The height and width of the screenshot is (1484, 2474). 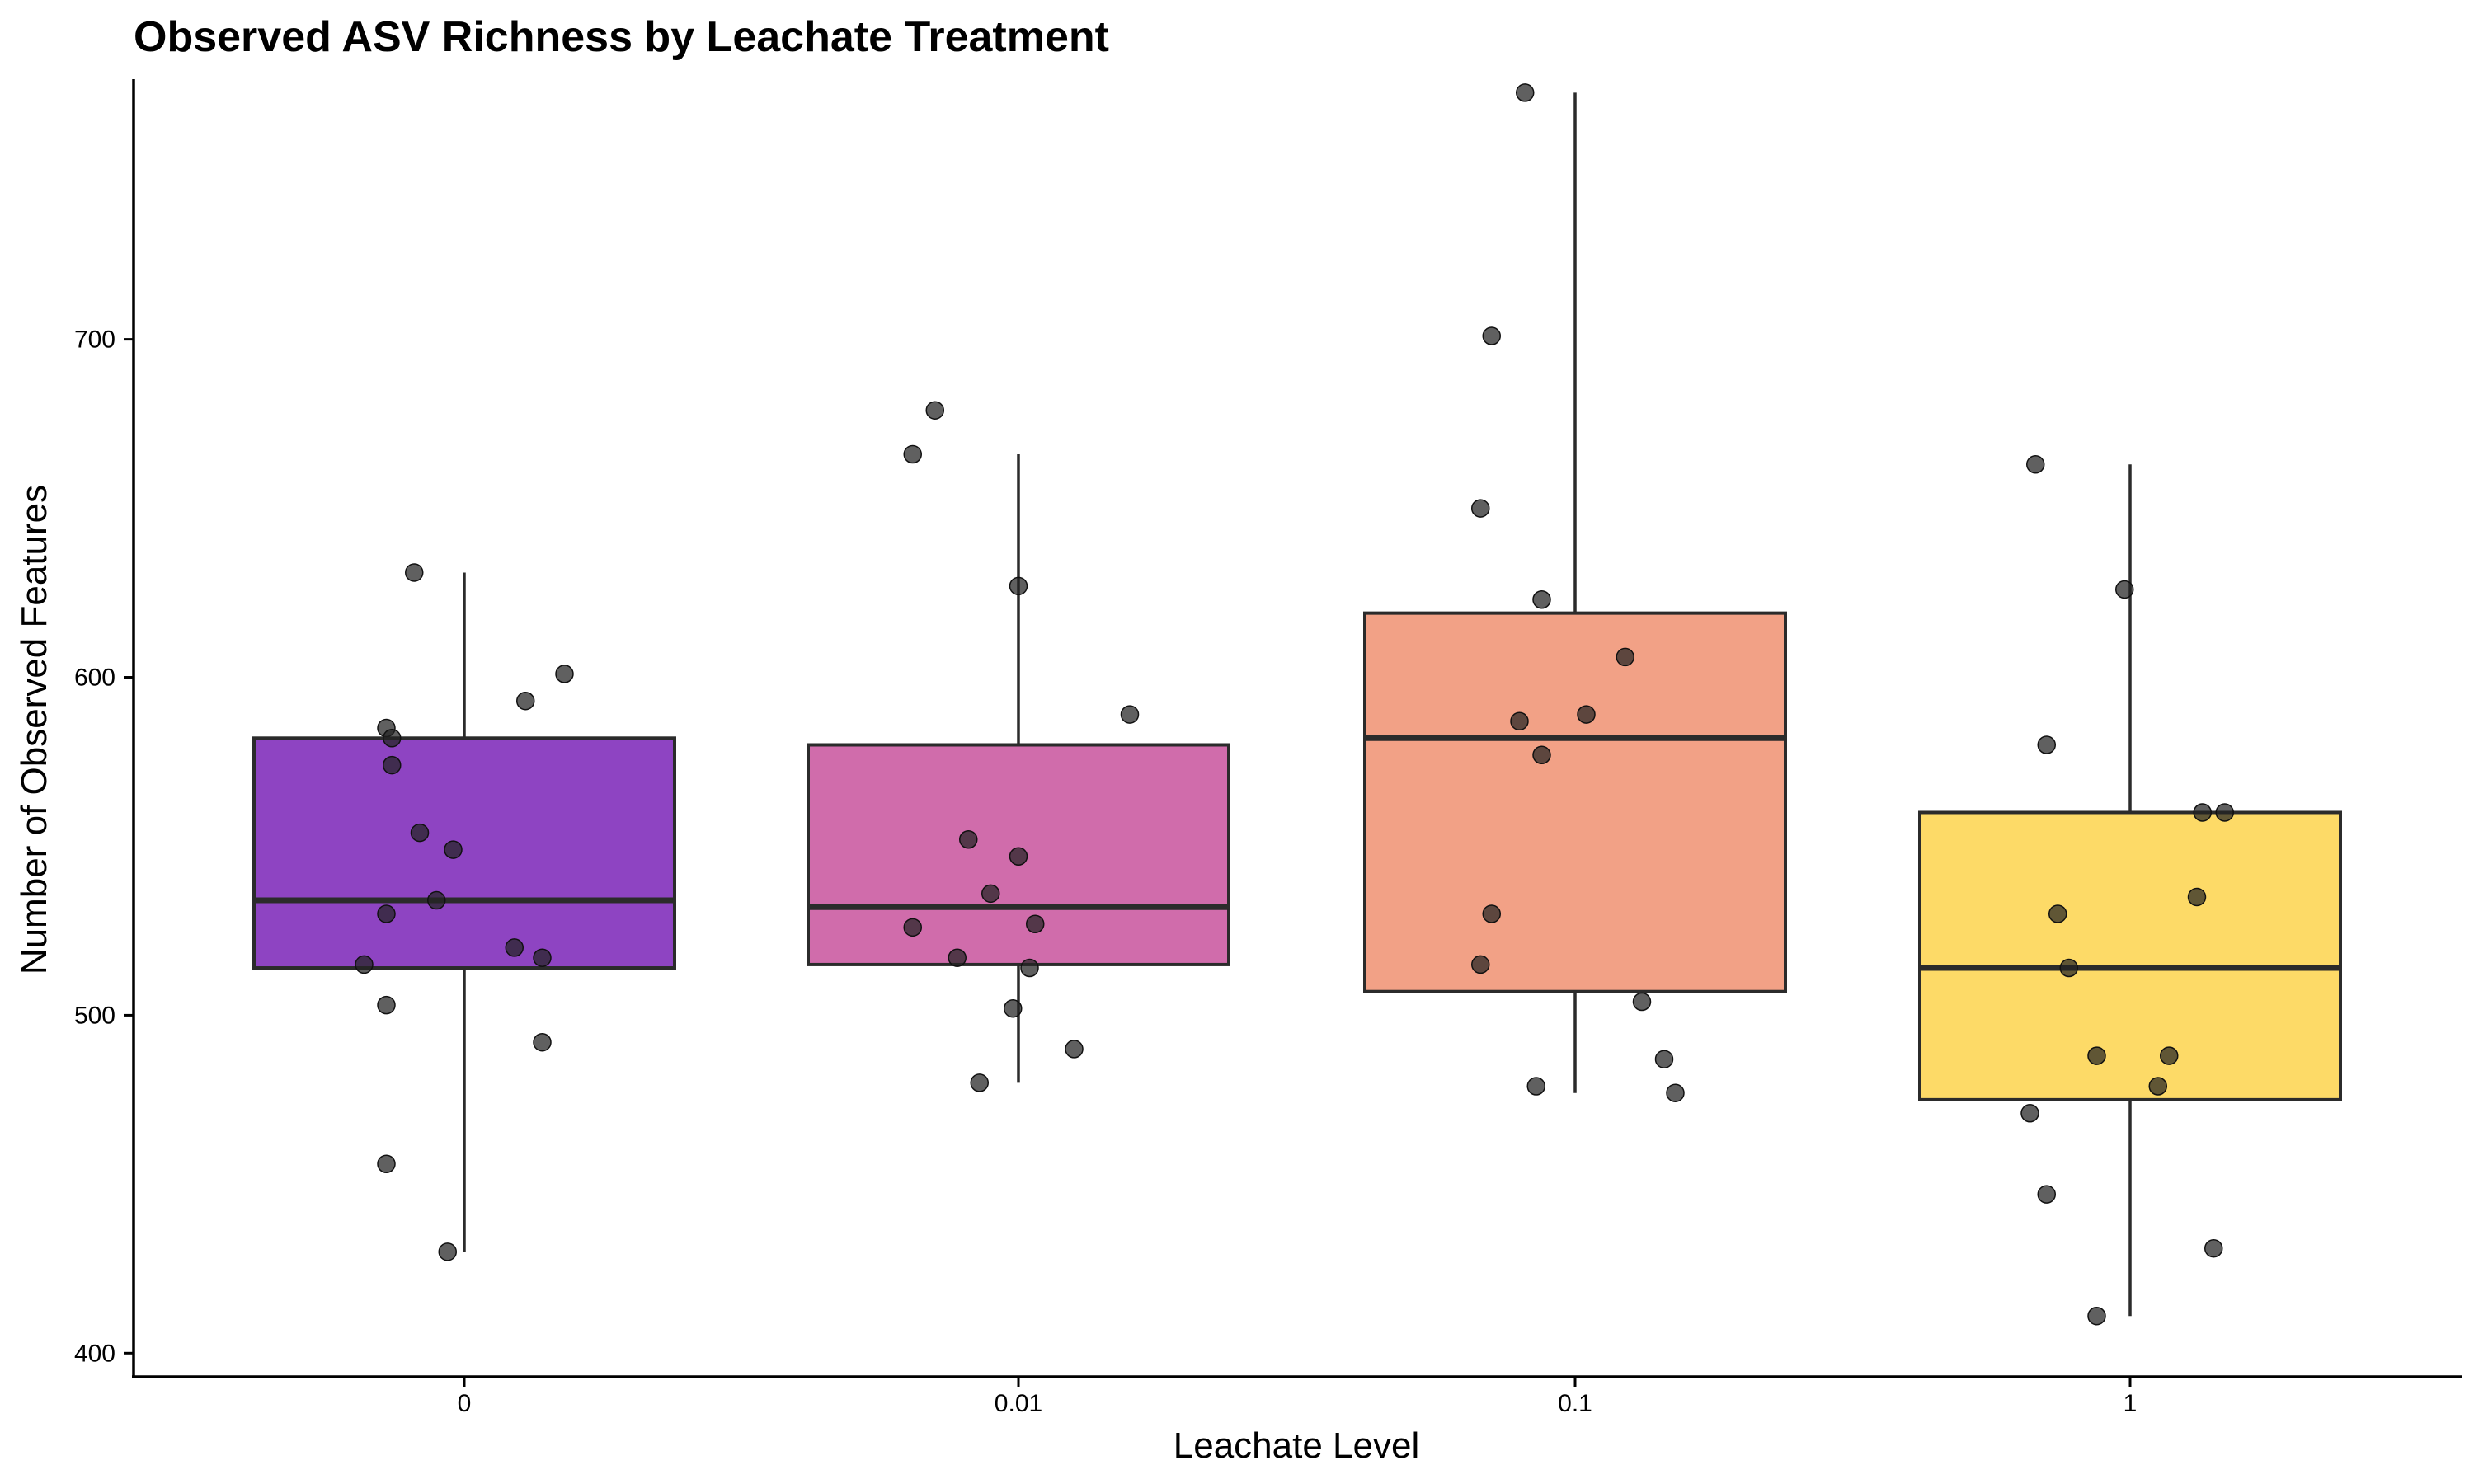 What do you see at coordinates (912, 454) in the screenshot?
I see `data-point-0.01-1` at bounding box center [912, 454].